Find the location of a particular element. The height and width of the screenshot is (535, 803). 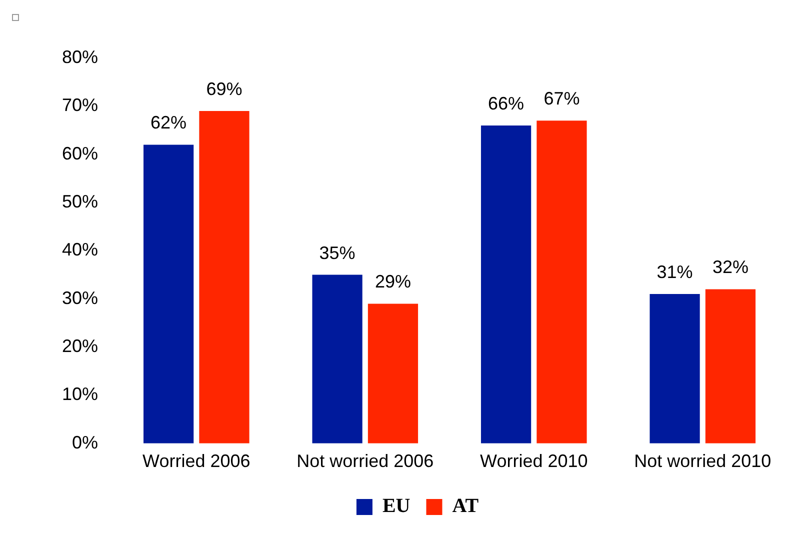

data-label: 35% is located at coordinates (337, 252).